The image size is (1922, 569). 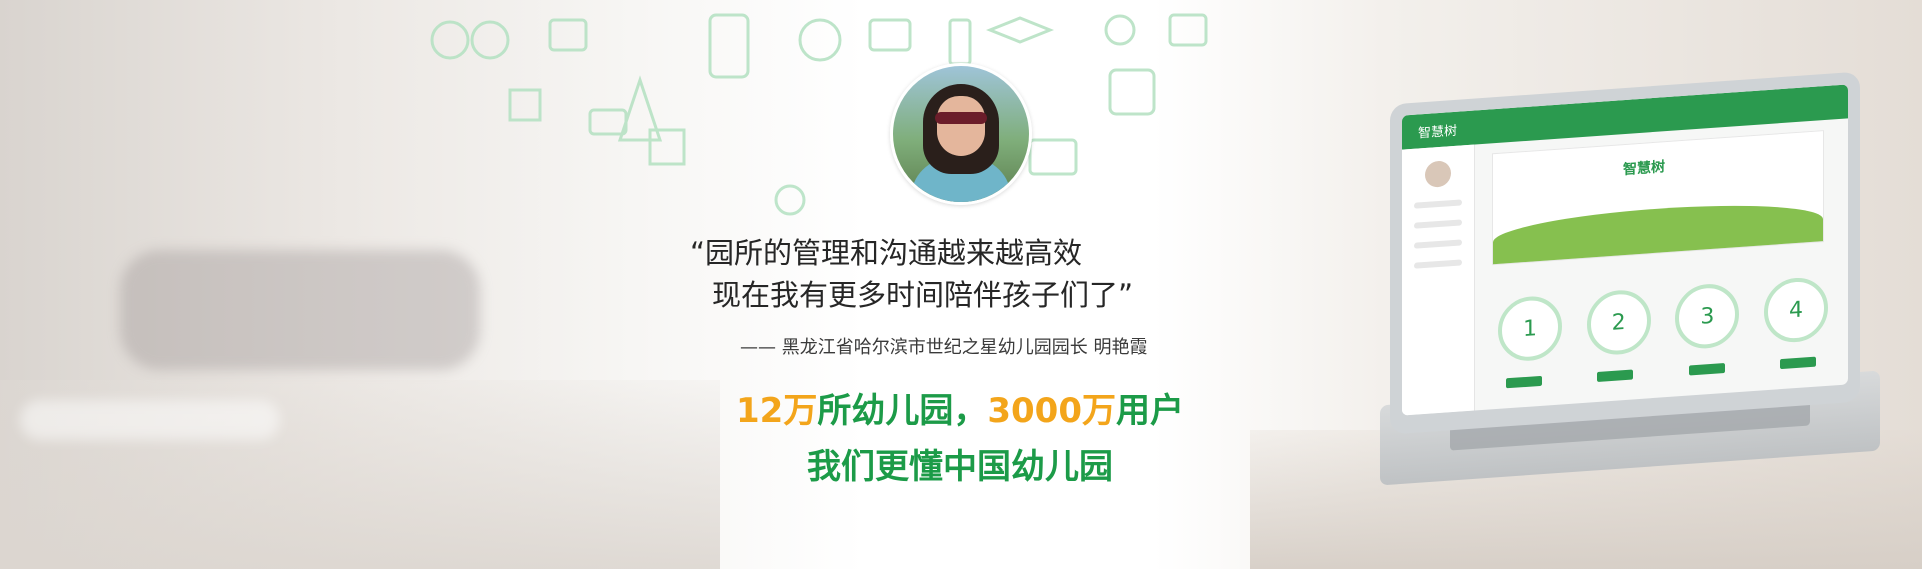 What do you see at coordinates (960, 467) in the screenshot?
I see `headline-line-2: 我们更懂中国幼儿园` at bounding box center [960, 467].